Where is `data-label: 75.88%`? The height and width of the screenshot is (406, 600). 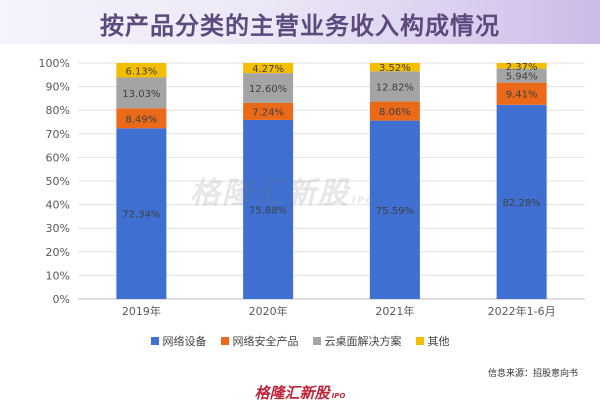
data-label: 75.88% is located at coordinates (268, 210).